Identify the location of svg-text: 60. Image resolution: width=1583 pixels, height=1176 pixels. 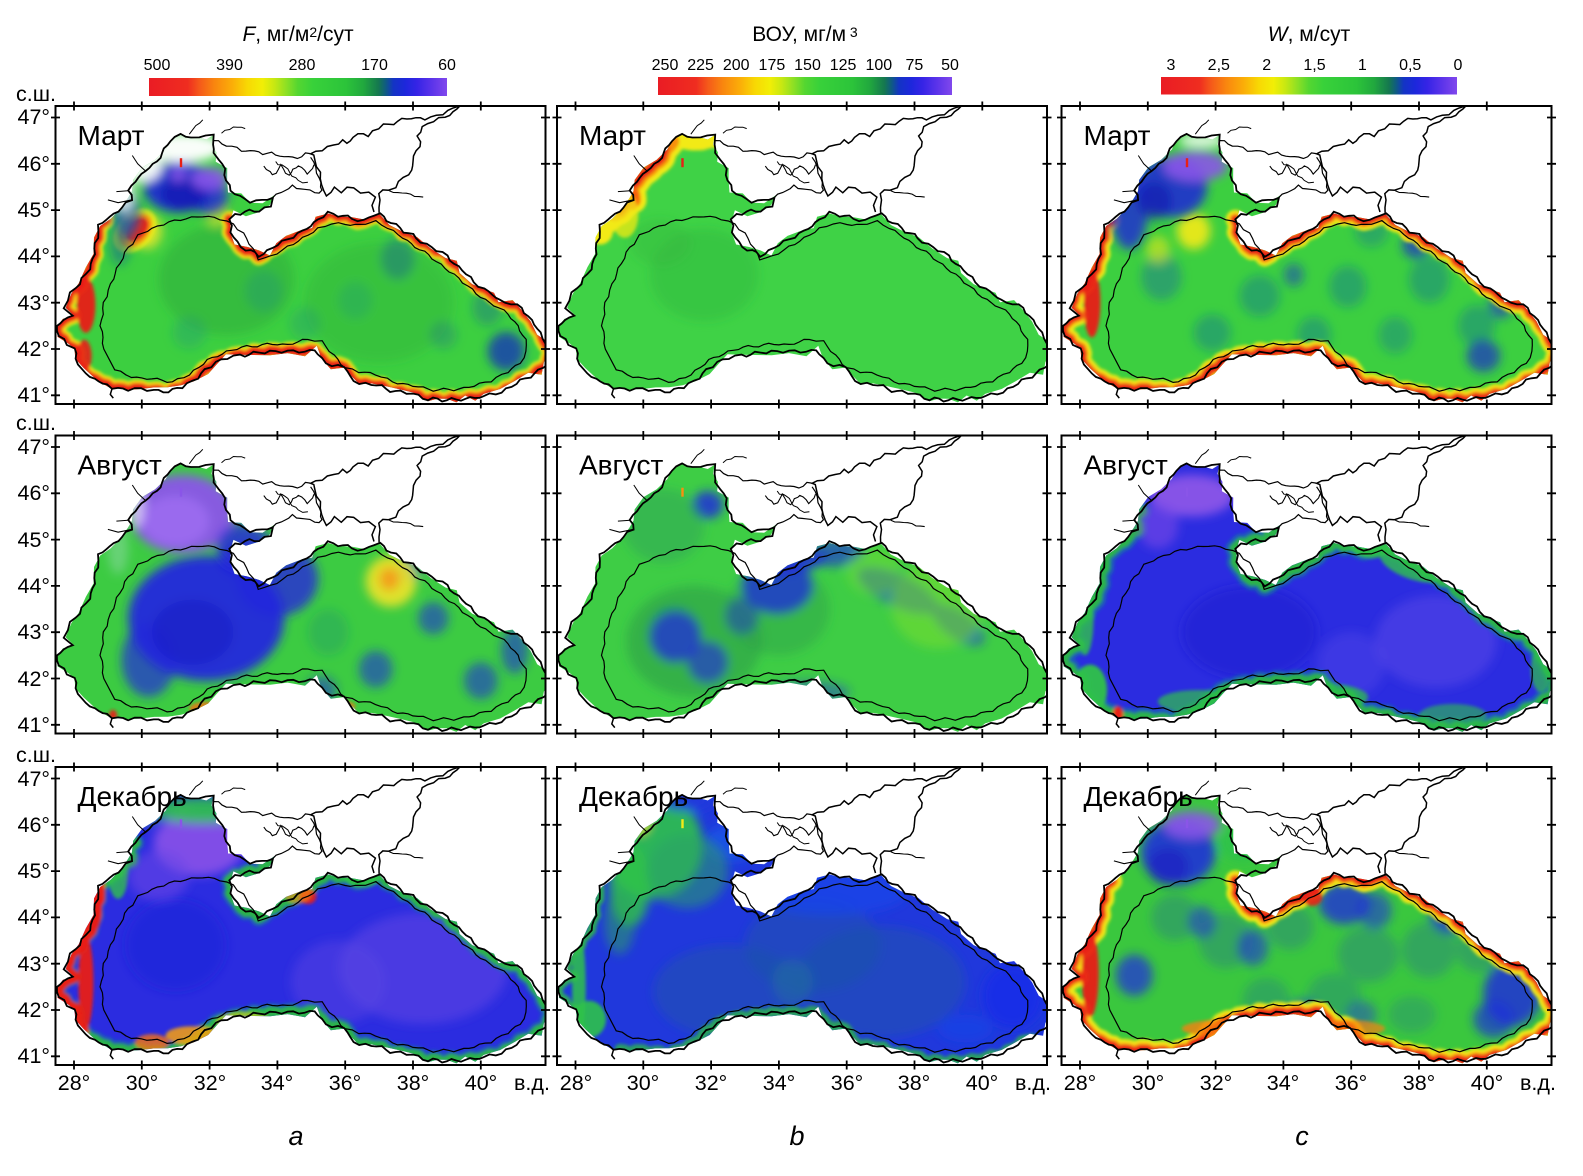
(447, 65).